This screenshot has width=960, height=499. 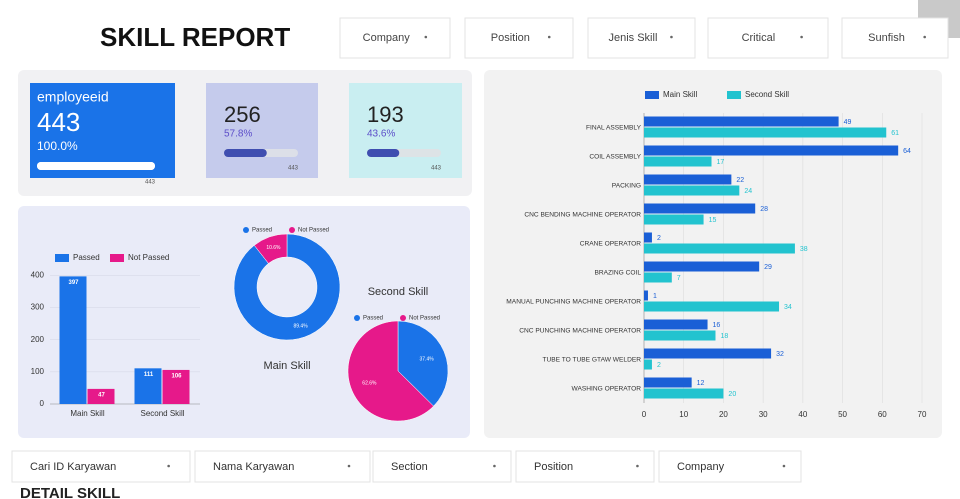 I want to click on bar-value: 1, so click(x=655, y=296).